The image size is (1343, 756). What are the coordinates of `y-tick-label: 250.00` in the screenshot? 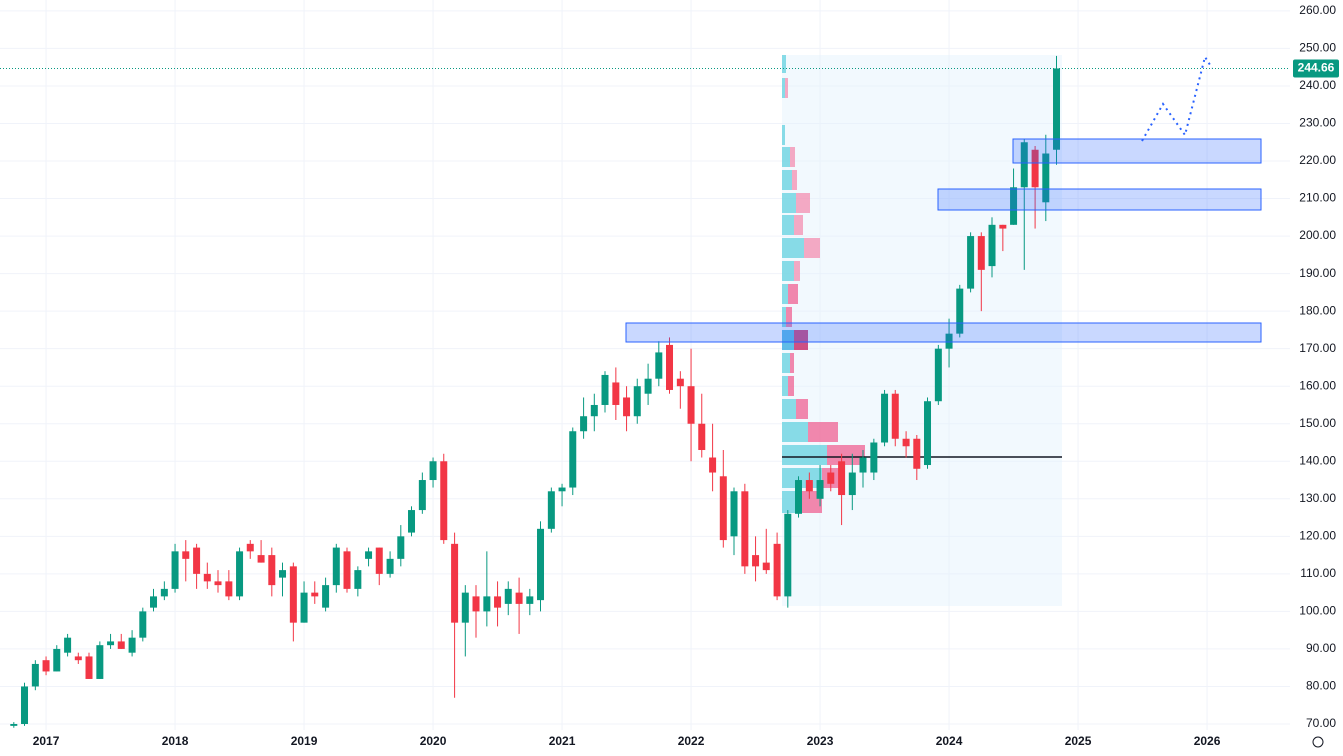 It's located at (1317, 48).